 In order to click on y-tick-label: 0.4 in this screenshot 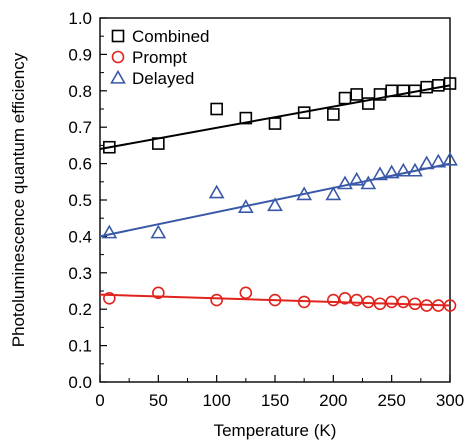, I will do `click(80, 236)`.